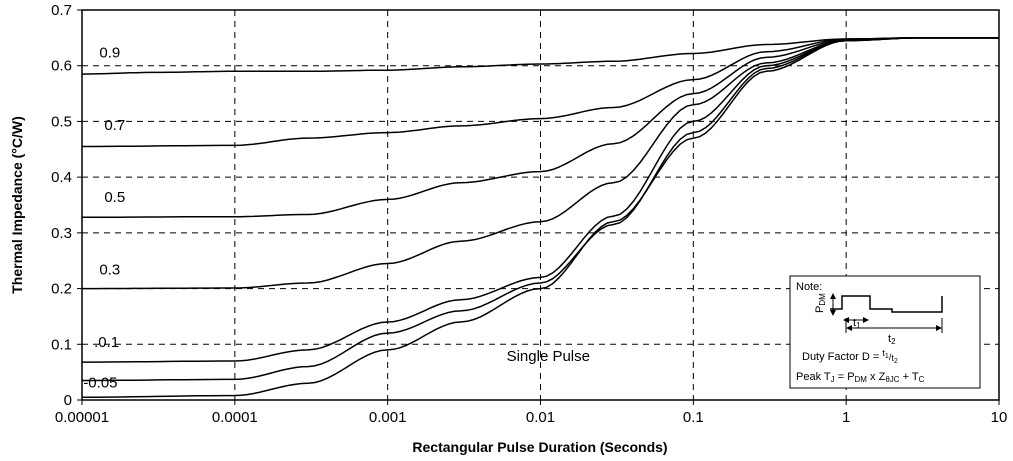 The width and height of the screenshot is (1013, 461). What do you see at coordinates (539, 447) in the screenshot?
I see `x-axis-title: Rectangular Pulse Duration (Seconds)` at bounding box center [539, 447].